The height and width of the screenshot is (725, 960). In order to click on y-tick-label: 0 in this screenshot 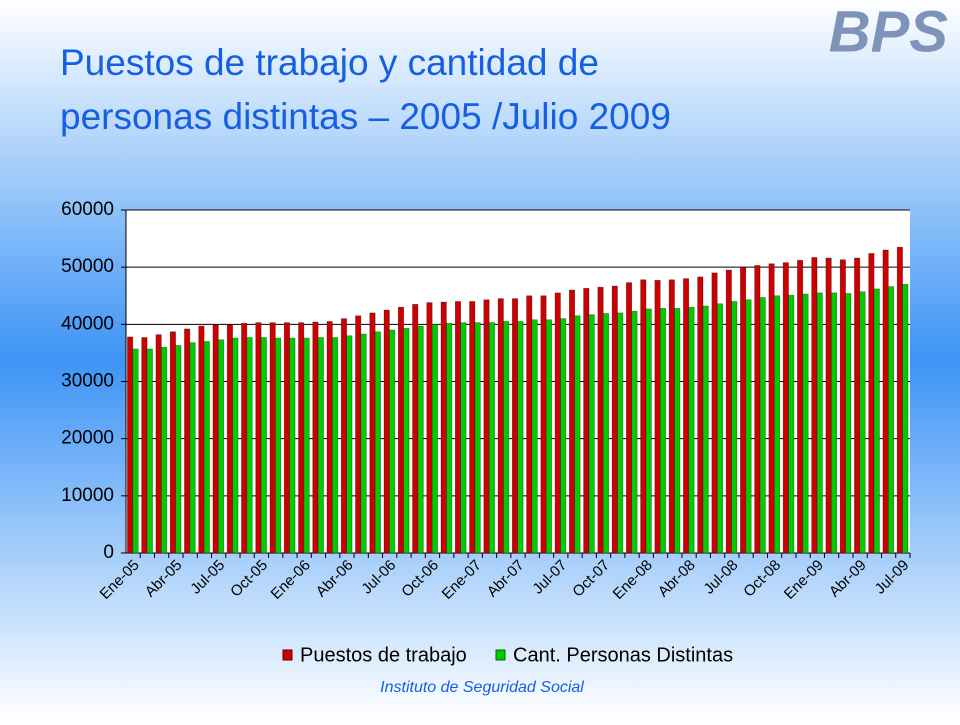, I will do `click(108, 552)`.